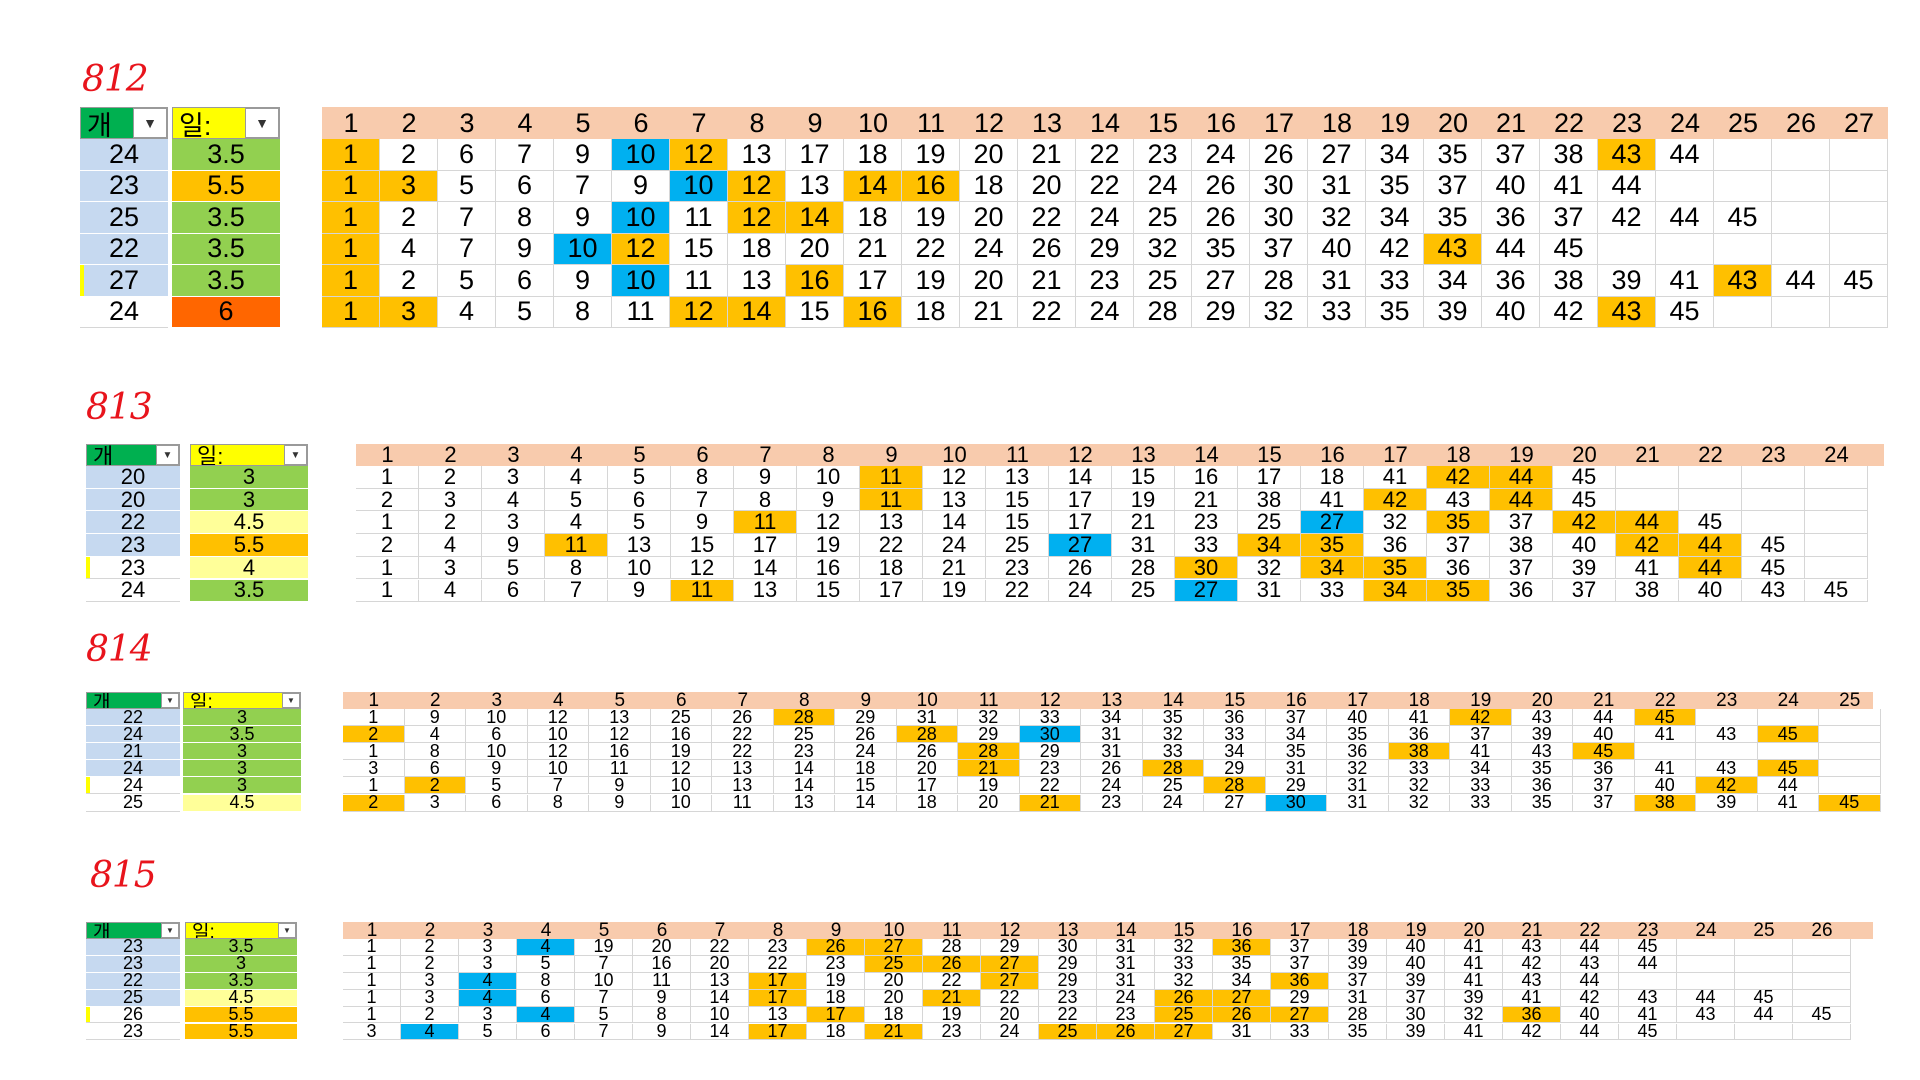 The image size is (1920, 1080). I want to click on column-header: 16, so click(1242, 930).